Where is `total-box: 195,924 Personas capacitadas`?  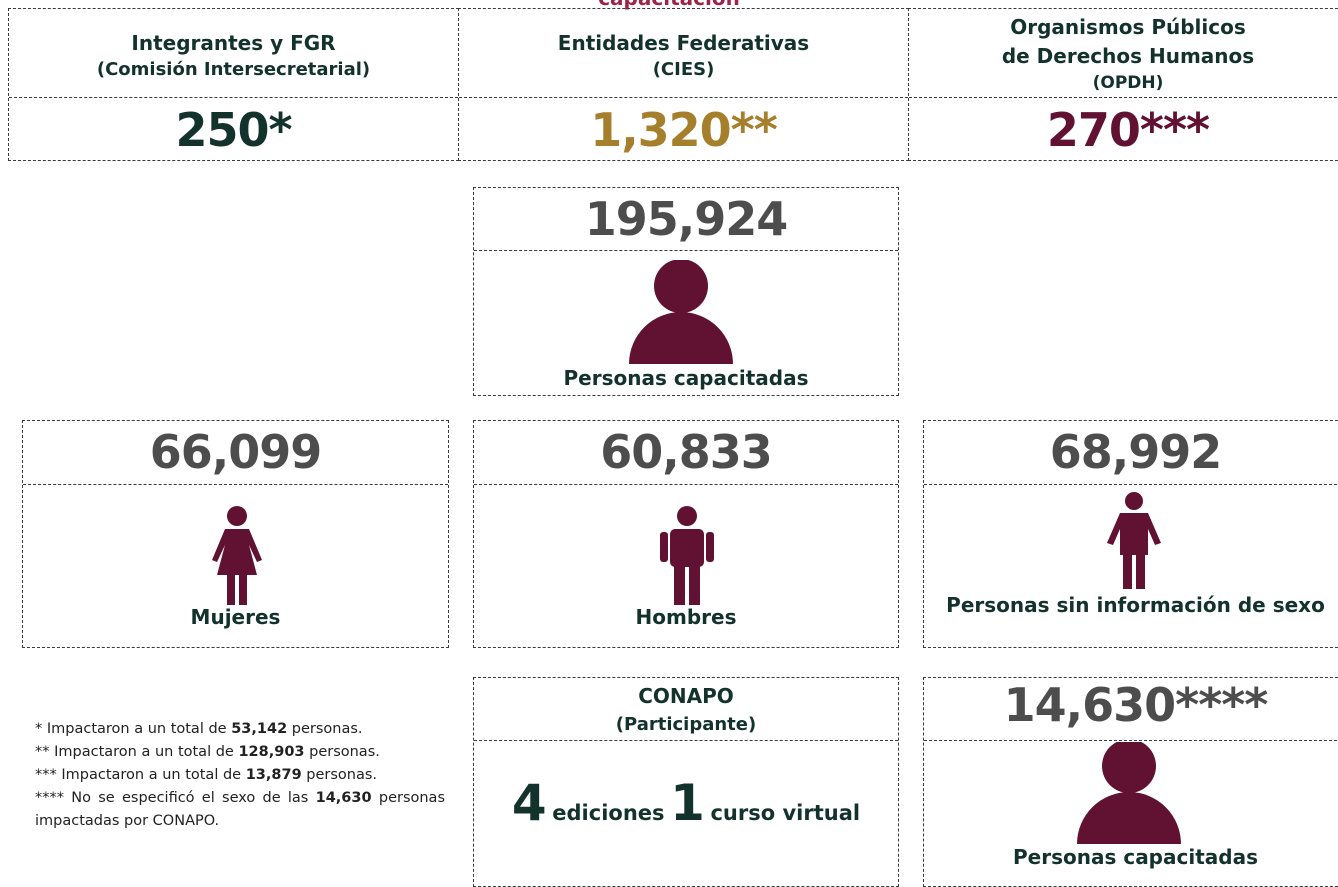
total-box: 195,924 Personas capacitadas is located at coordinates (686, 291).